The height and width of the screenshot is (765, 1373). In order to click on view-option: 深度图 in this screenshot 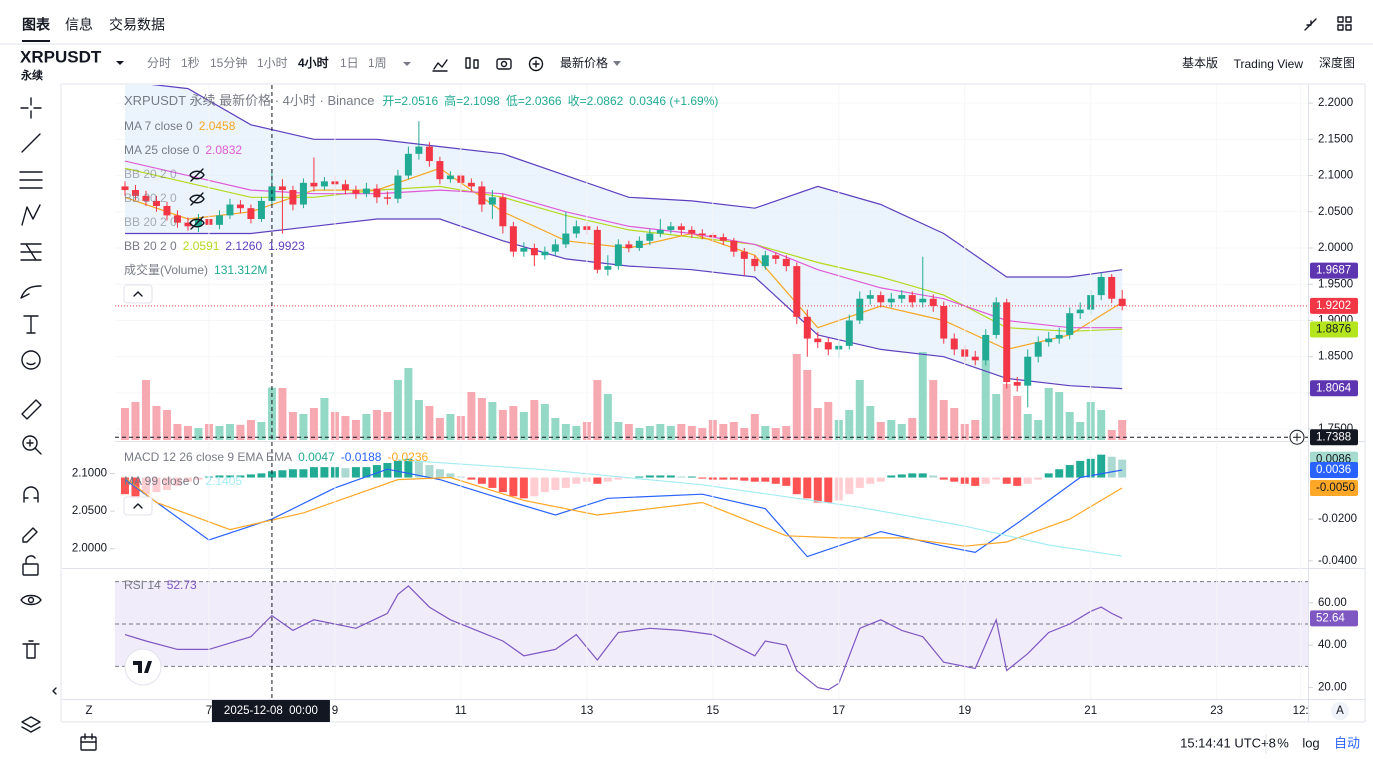, I will do `click(1337, 62)`.